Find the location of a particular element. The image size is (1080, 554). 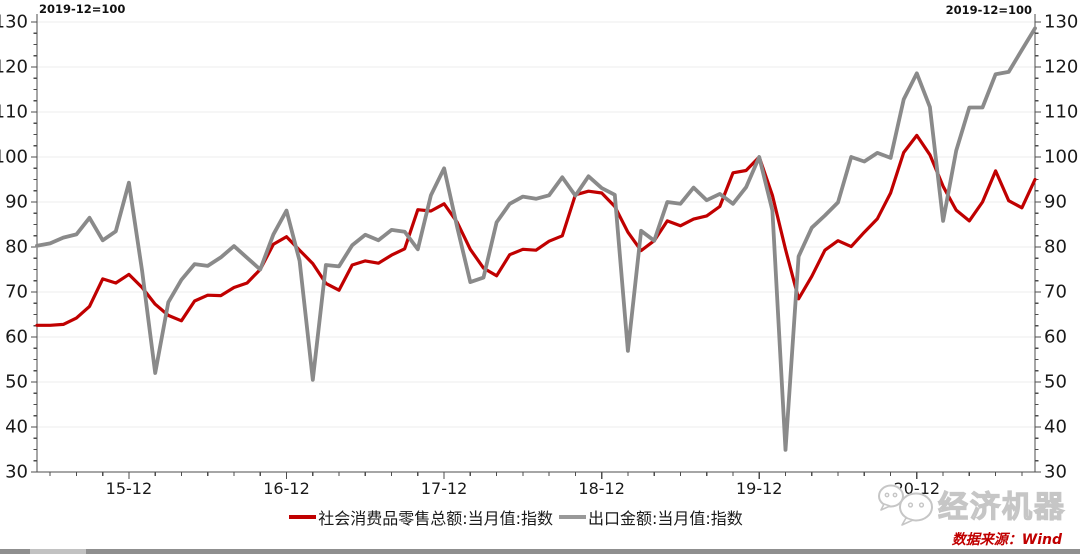

svg-text: 15-12 is located at coordinates (129, 488).